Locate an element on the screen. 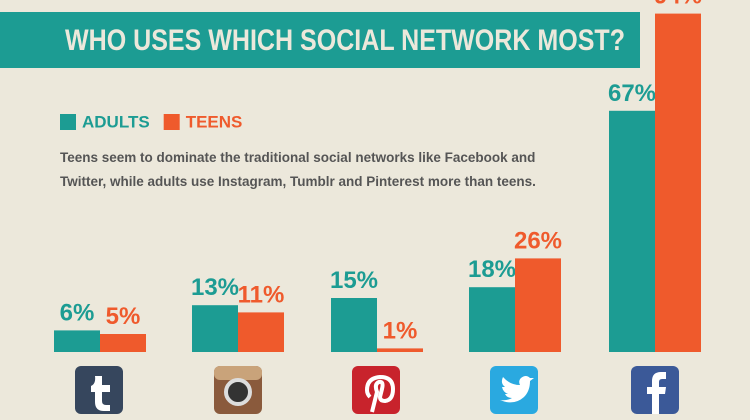 This screenshot has width=750, height=420. value-label: 26% is located at coordinates (538, 240).